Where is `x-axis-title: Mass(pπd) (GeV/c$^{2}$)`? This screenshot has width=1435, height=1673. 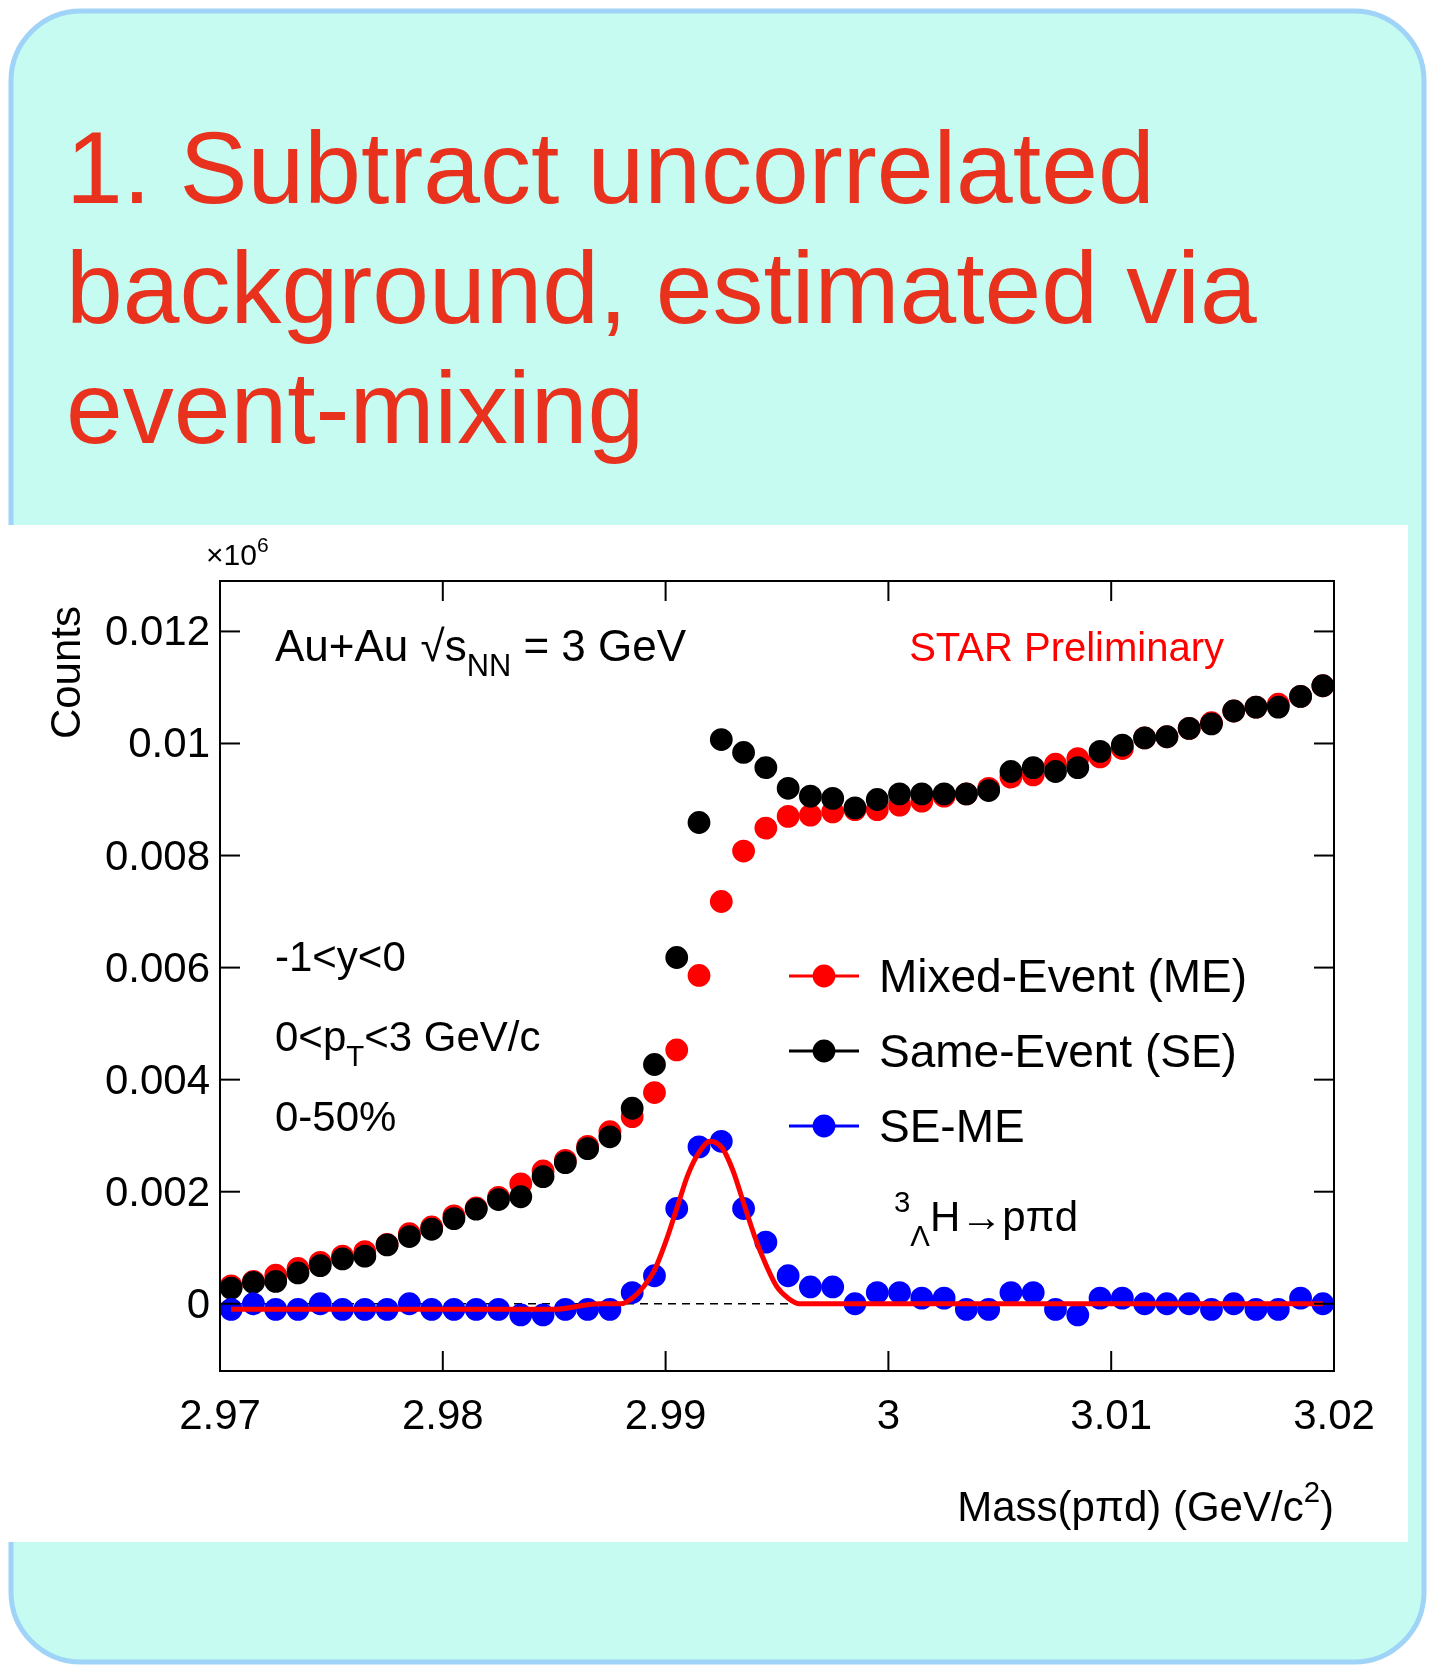
x-axis-title: Mass(pπd) (GeV/c$^{2}$) is located at coordinates (1145, 1502).